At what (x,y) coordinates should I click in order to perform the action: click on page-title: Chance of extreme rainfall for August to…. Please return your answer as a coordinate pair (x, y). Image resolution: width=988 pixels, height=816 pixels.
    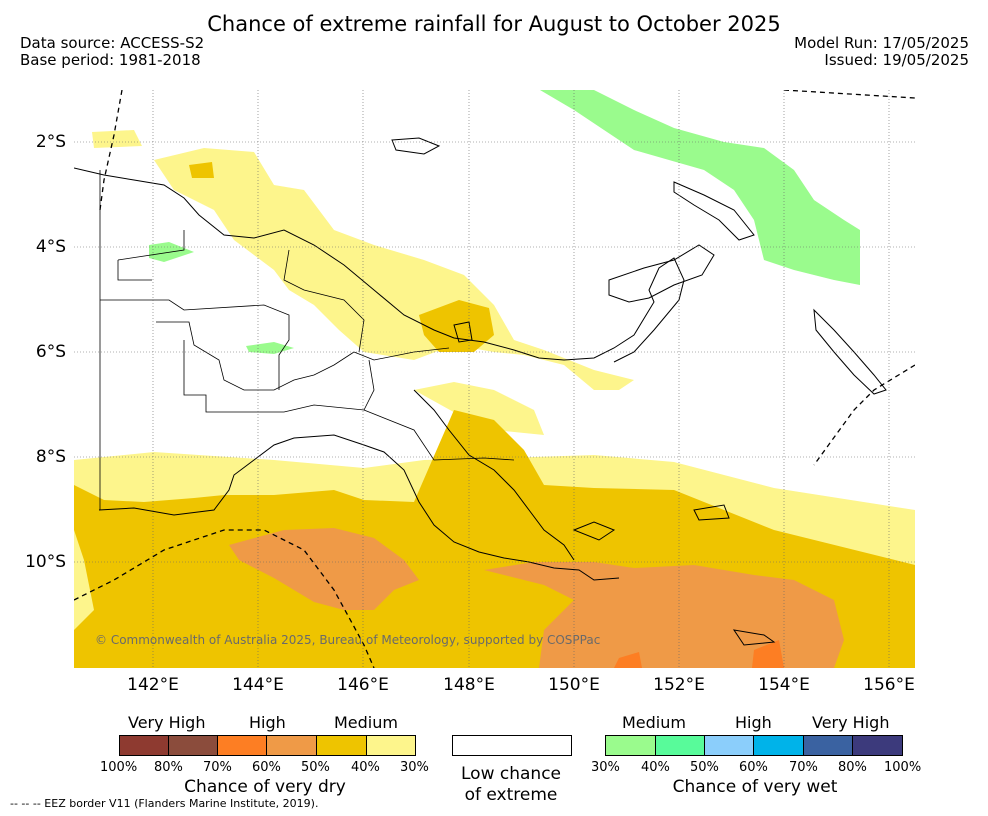
    Looking at the image, I should click on (494, 24).